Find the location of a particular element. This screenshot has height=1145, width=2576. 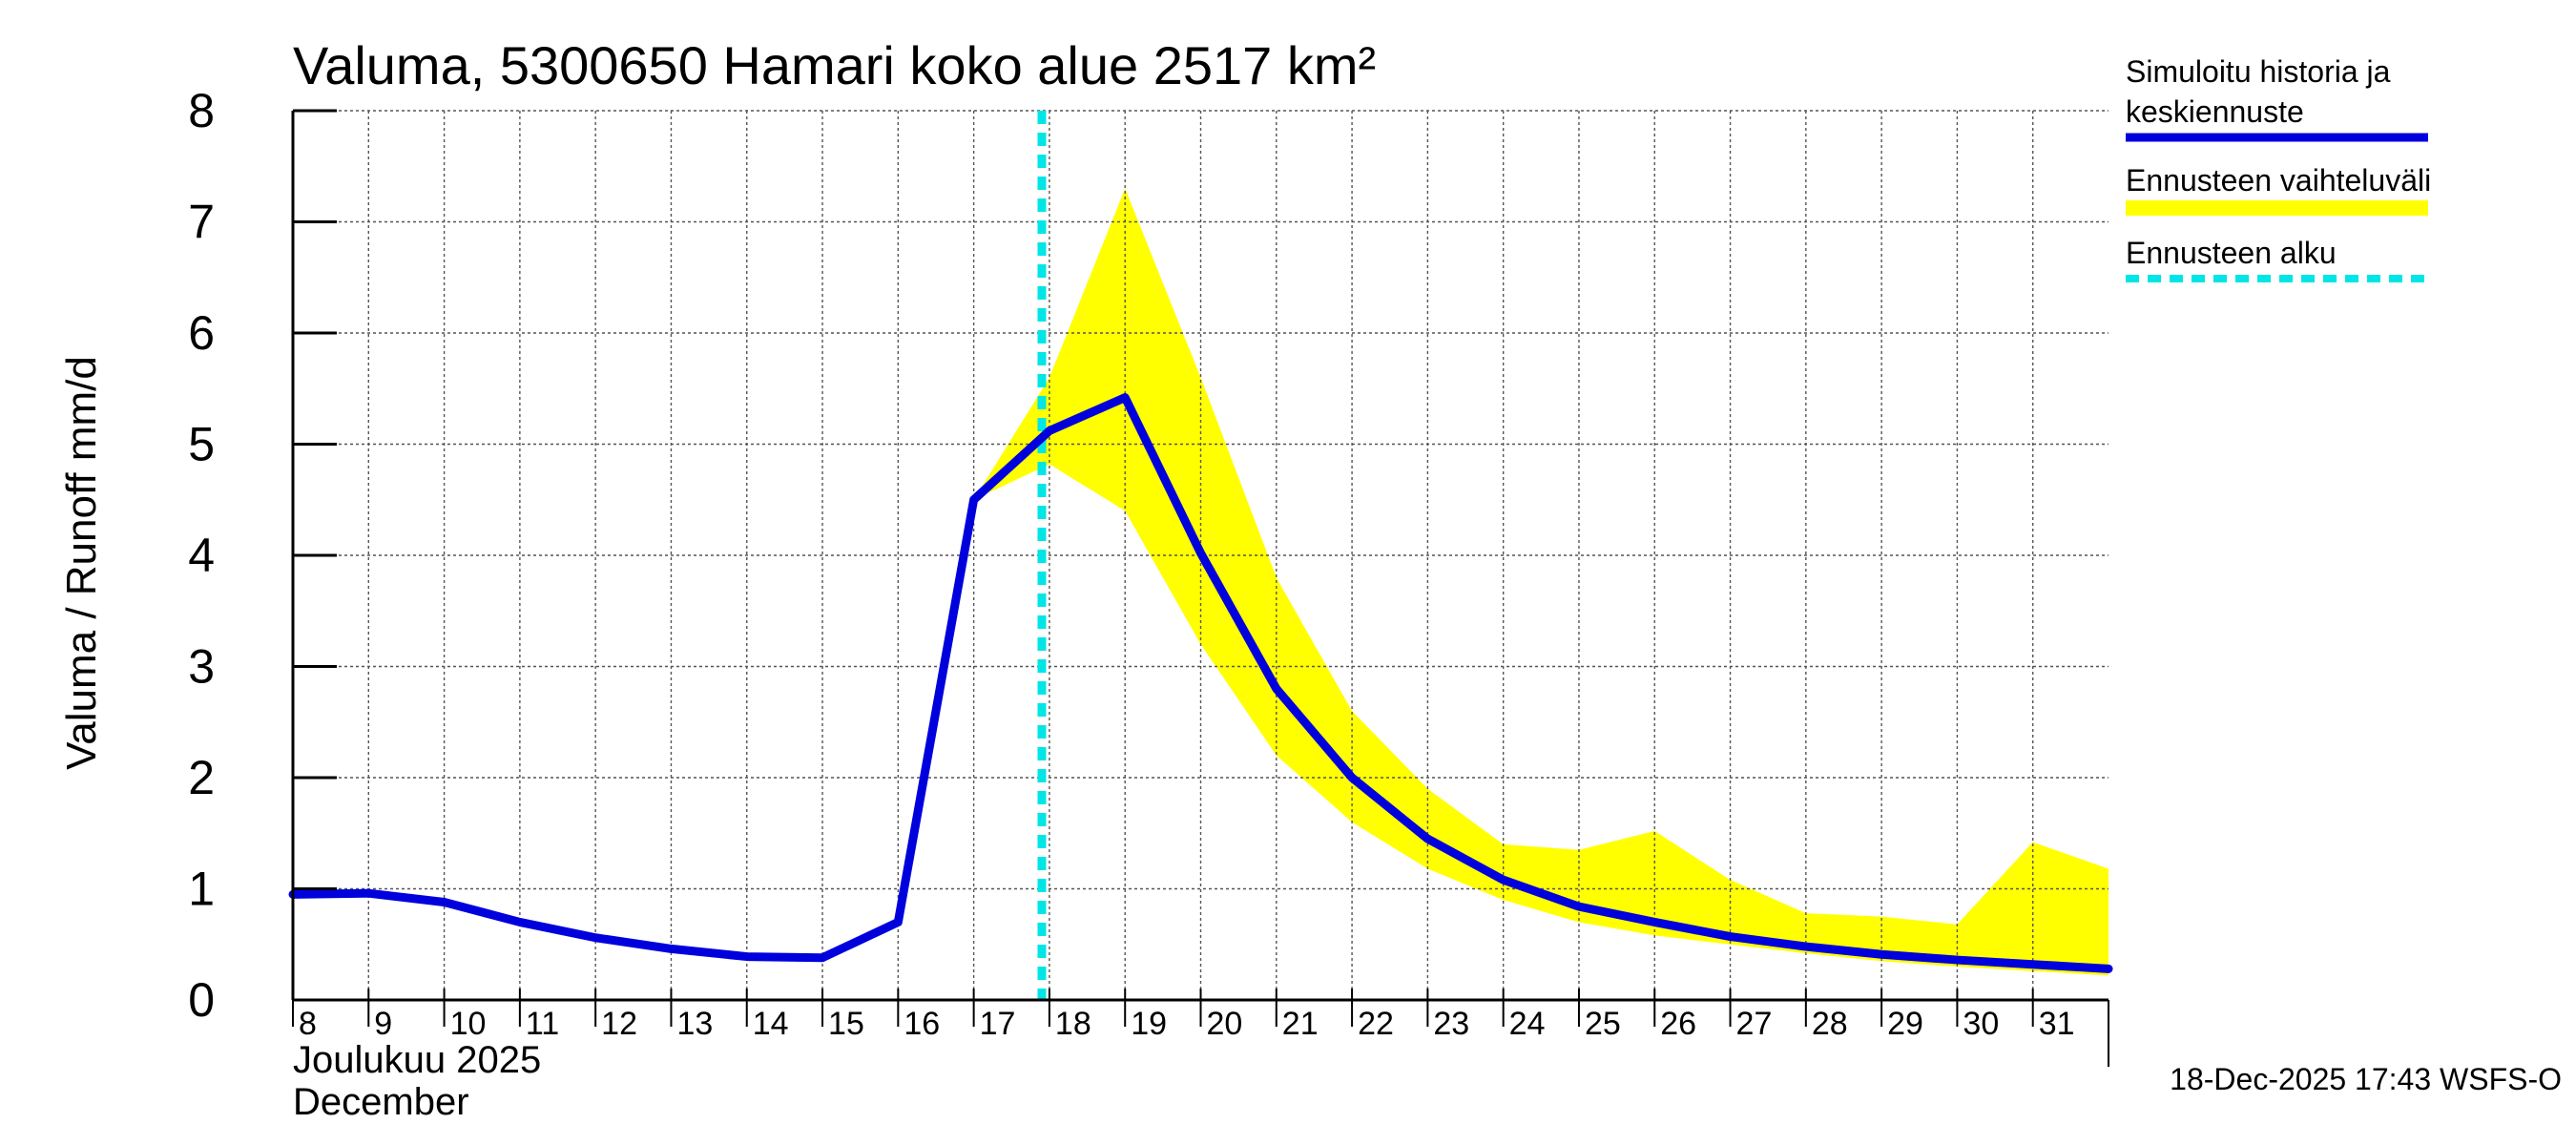

x-tick-label: 15 is located at coordinates (846, 1024).